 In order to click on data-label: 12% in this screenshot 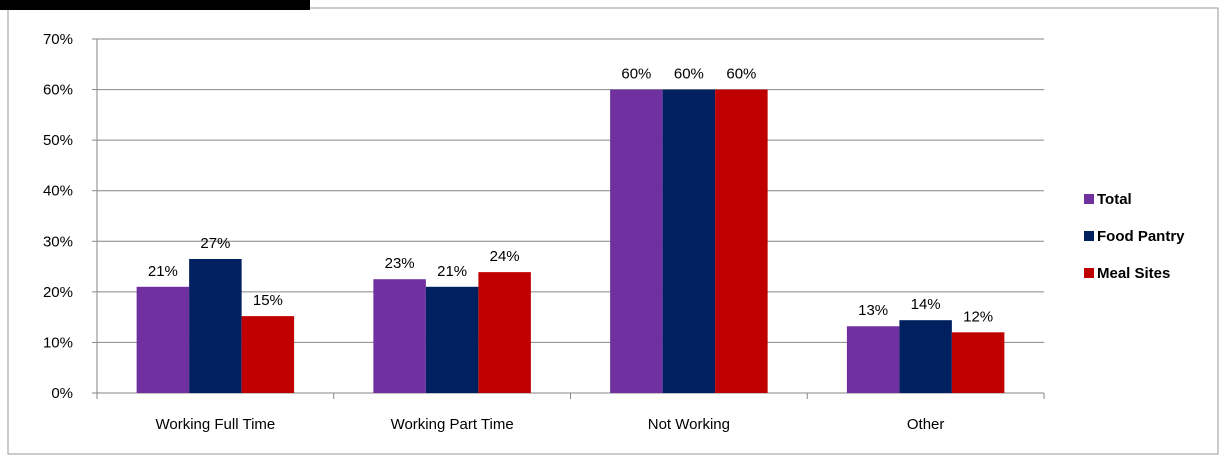, I will do `click(978, 316)`.